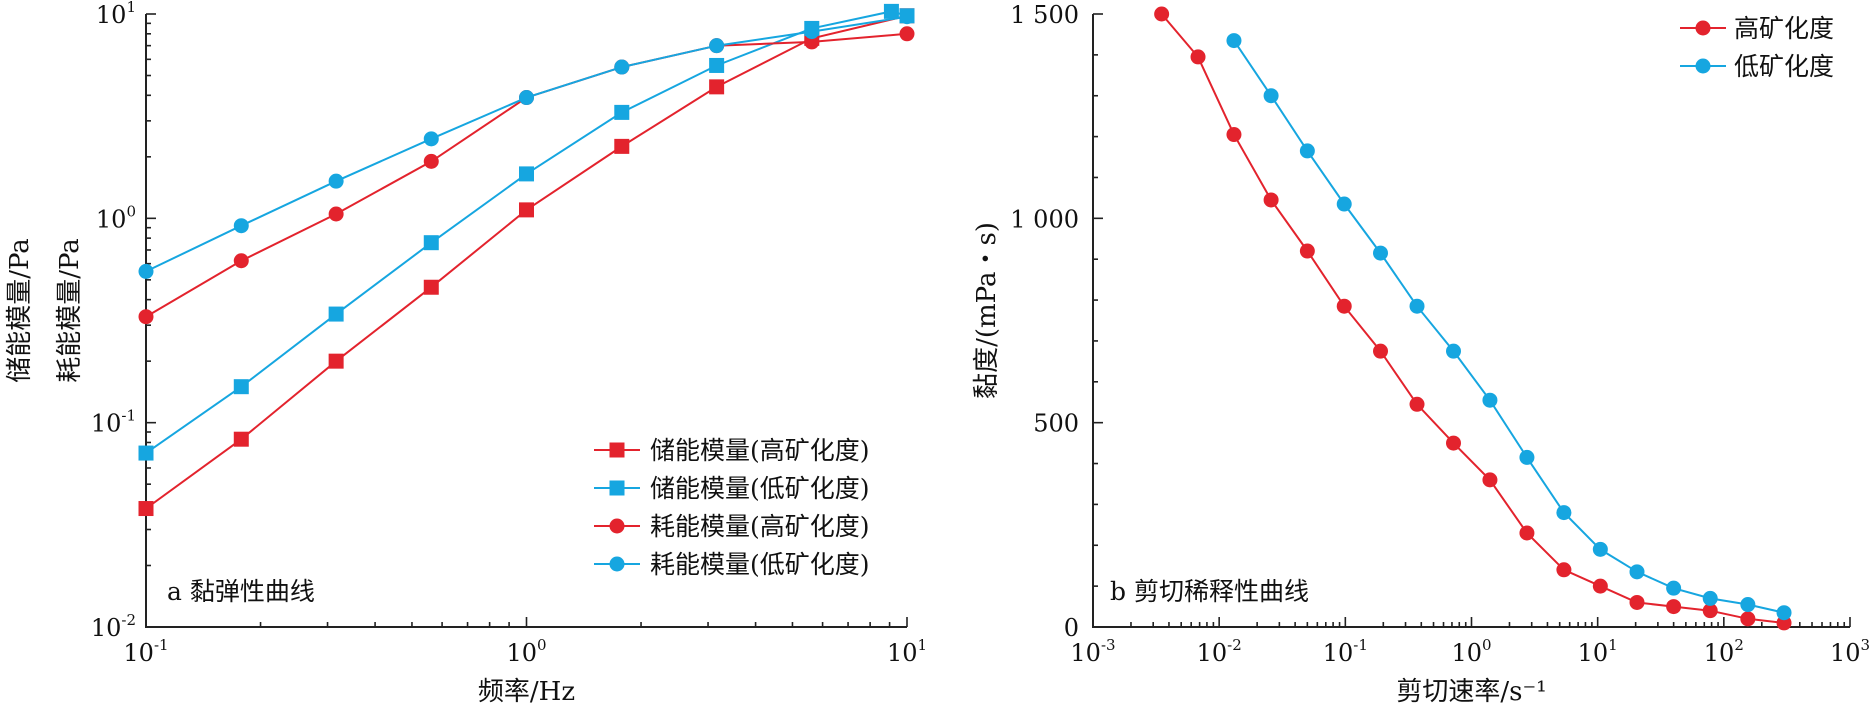 The image size is (1871, 709). Describe the element at coordinates (113, 626) in the screenshot. I see `panel-a-y-tick-label: 10⁻²` at that location.